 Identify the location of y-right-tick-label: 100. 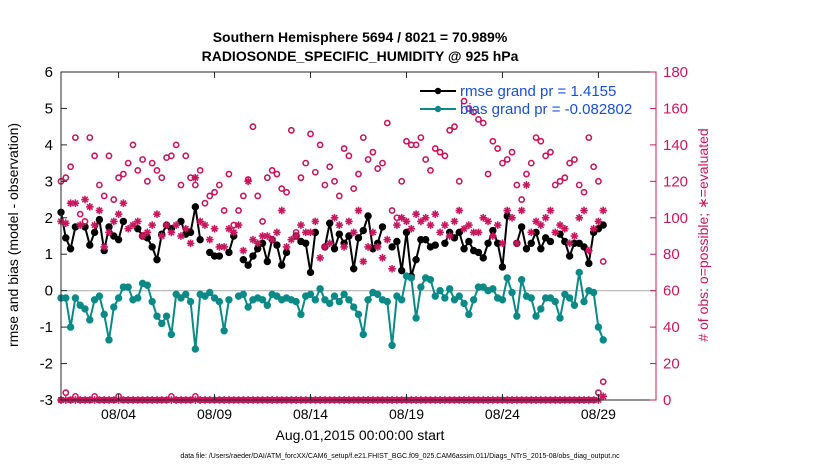
(675, 218).